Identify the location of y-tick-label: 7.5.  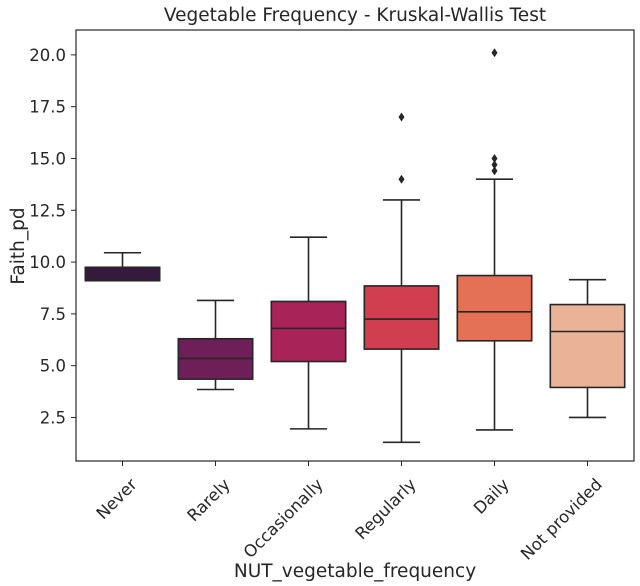
(53, 314).